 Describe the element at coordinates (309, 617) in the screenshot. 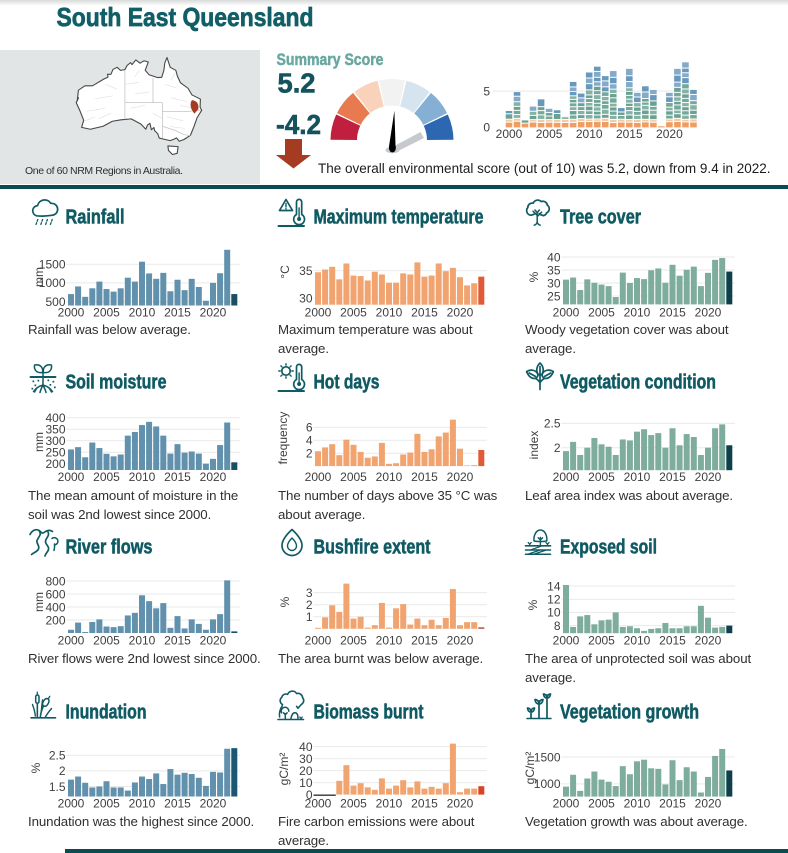

I see `svg-text: 1` at that location.